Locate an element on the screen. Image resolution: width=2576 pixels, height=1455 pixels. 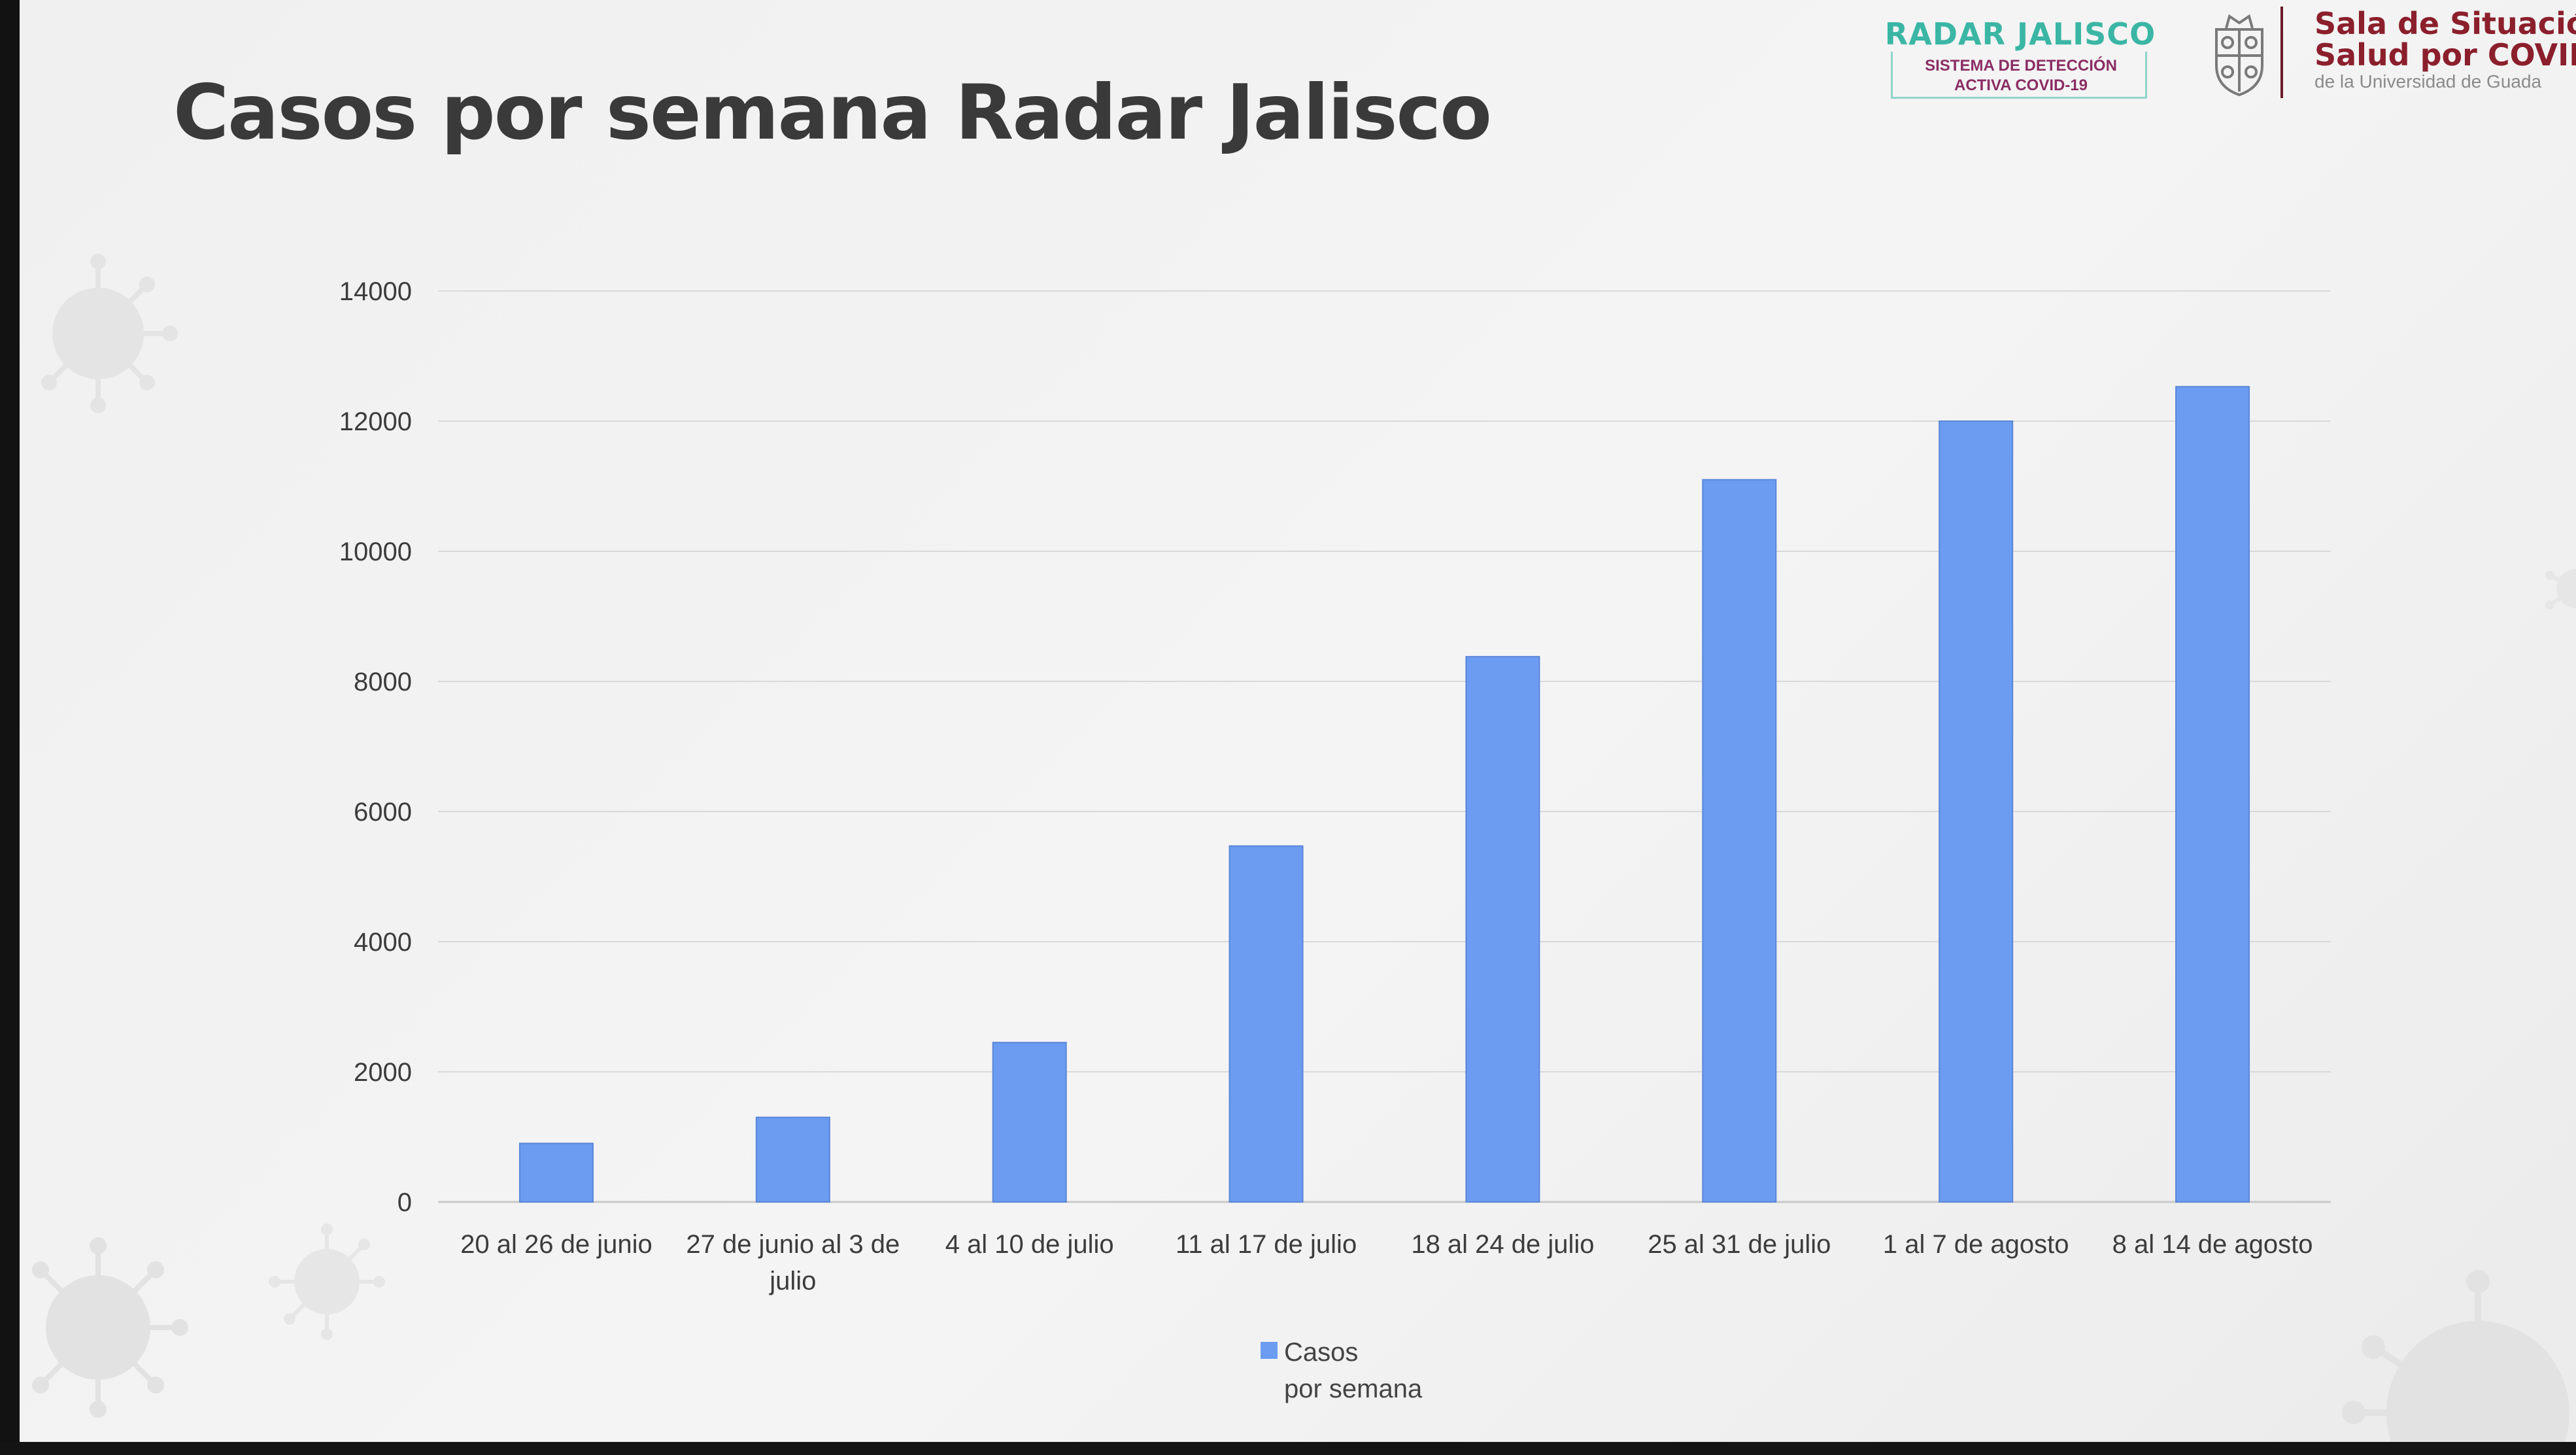
screen-edge-bottom is located at coordinates (1288, 1448).